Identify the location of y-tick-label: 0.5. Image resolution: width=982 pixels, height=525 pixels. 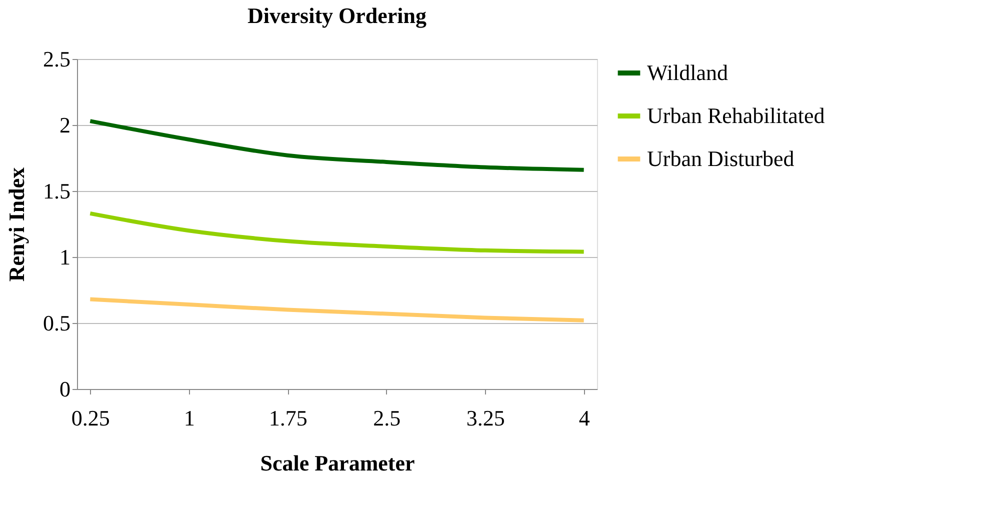
(56, 323).